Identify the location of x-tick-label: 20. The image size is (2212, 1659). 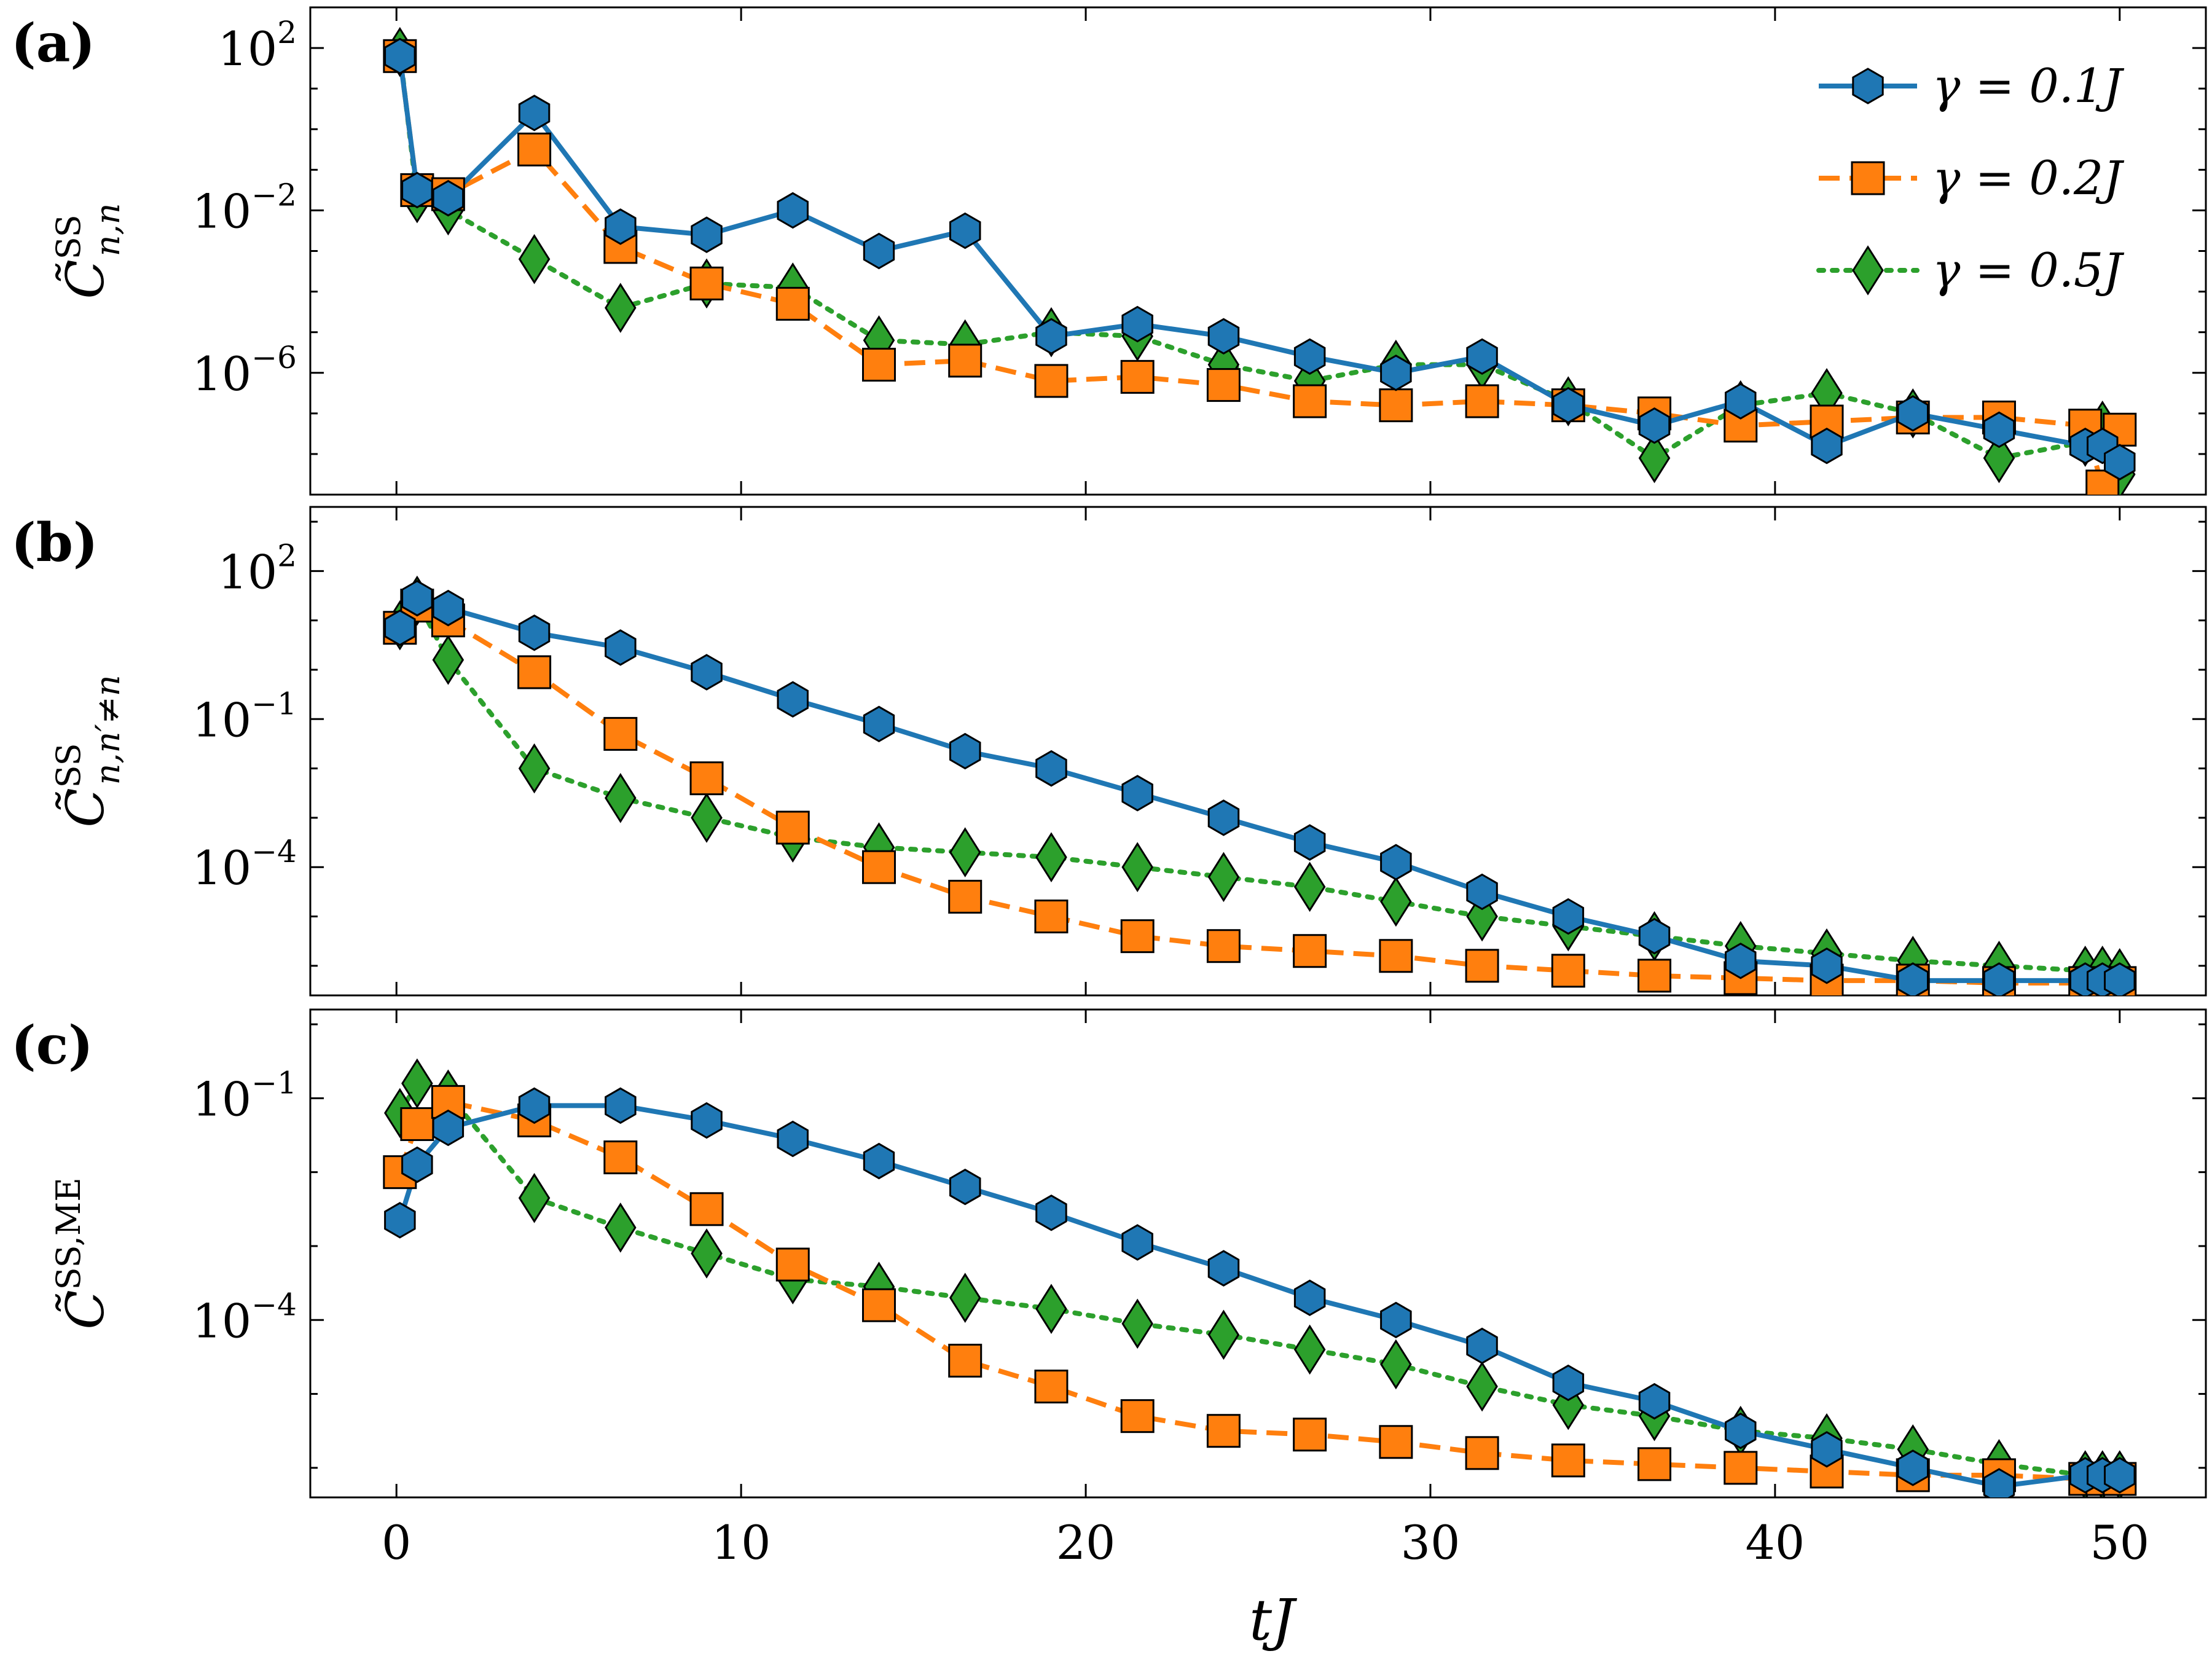
(1086, 1542).